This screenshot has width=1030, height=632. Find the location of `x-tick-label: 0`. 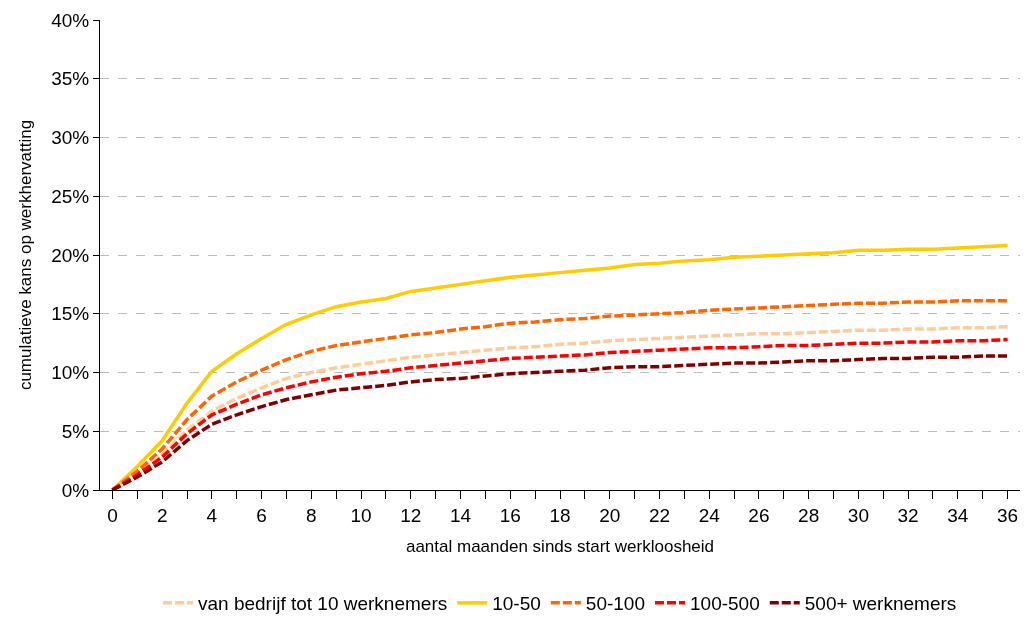

x-tick-label: 0 is located at coordinates (112, 515).